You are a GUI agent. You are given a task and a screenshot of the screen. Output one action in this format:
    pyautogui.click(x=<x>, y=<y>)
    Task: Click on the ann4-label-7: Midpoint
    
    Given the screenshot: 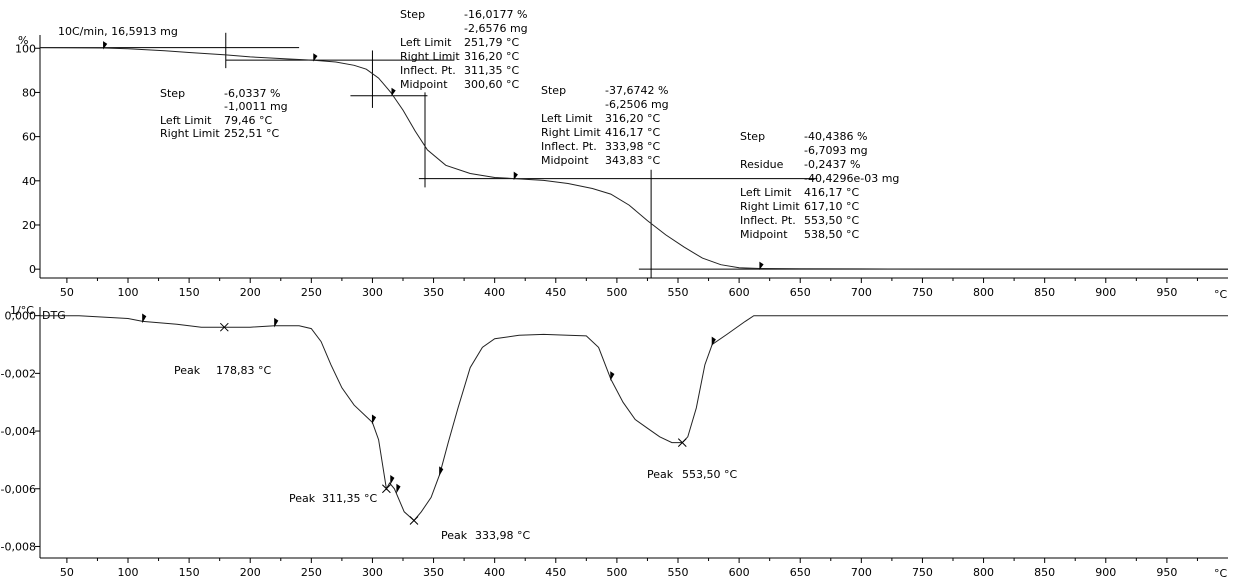 What is the action you would take?
    pyautogui.click(x=764, y=234)
    